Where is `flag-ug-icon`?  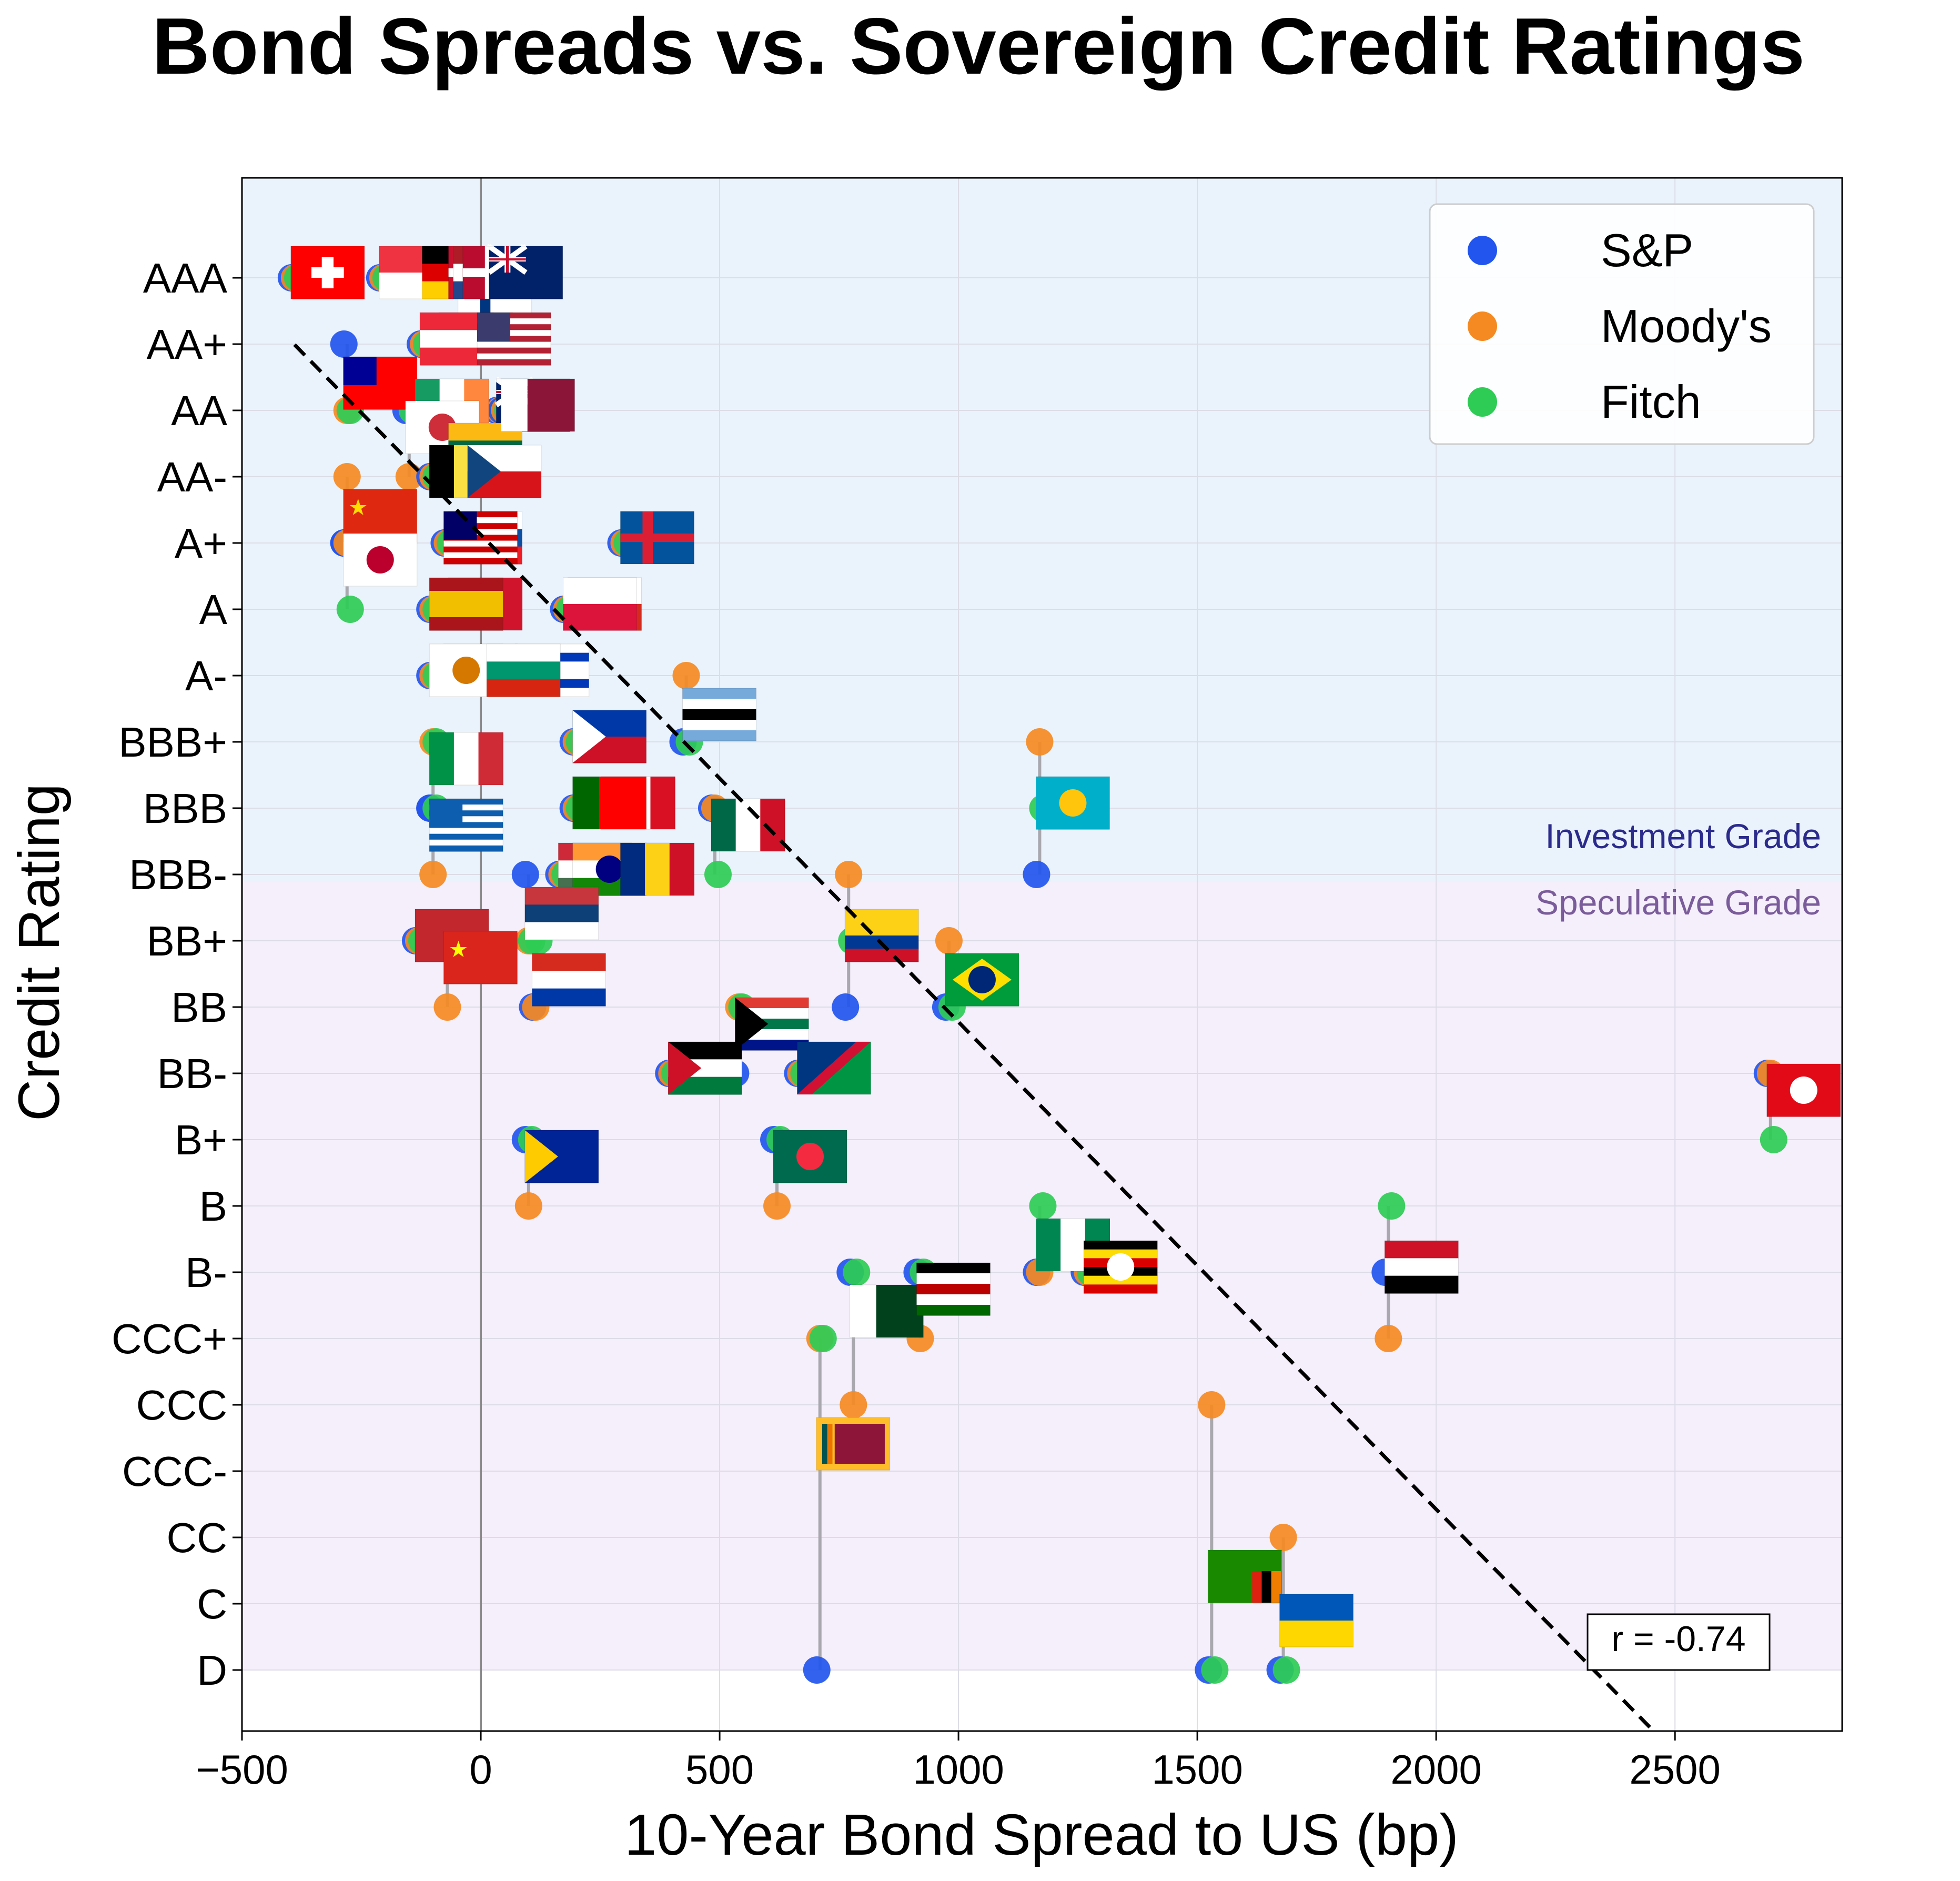
flag-ug-icon is located at coordinates (1121, 1267).